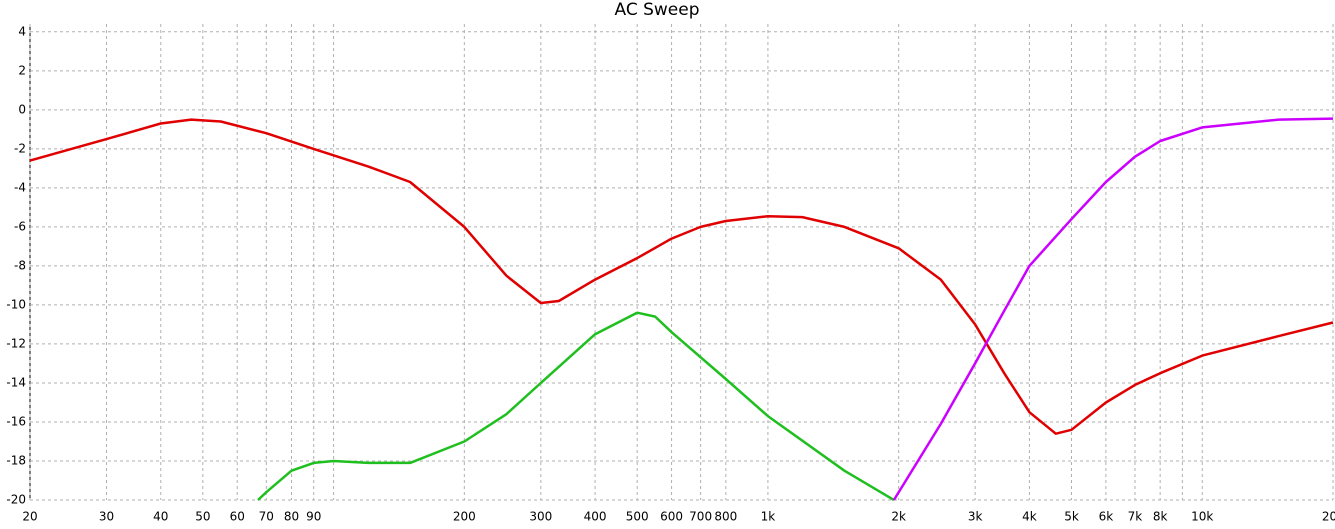  I want to click on chart-title: AC Sweep, so click(656, 10).